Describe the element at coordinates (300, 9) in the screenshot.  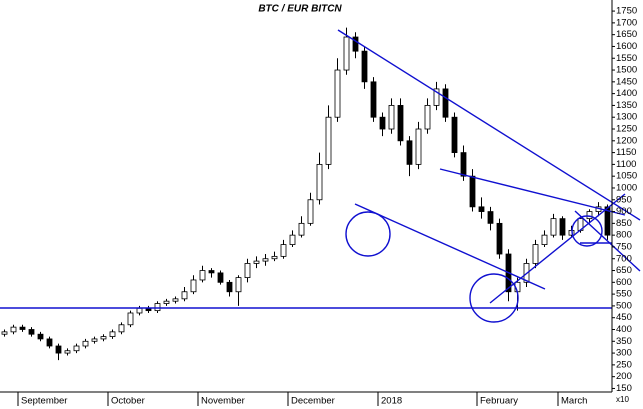
I see `chart-title: BTC / EUR BITCN` at that location.